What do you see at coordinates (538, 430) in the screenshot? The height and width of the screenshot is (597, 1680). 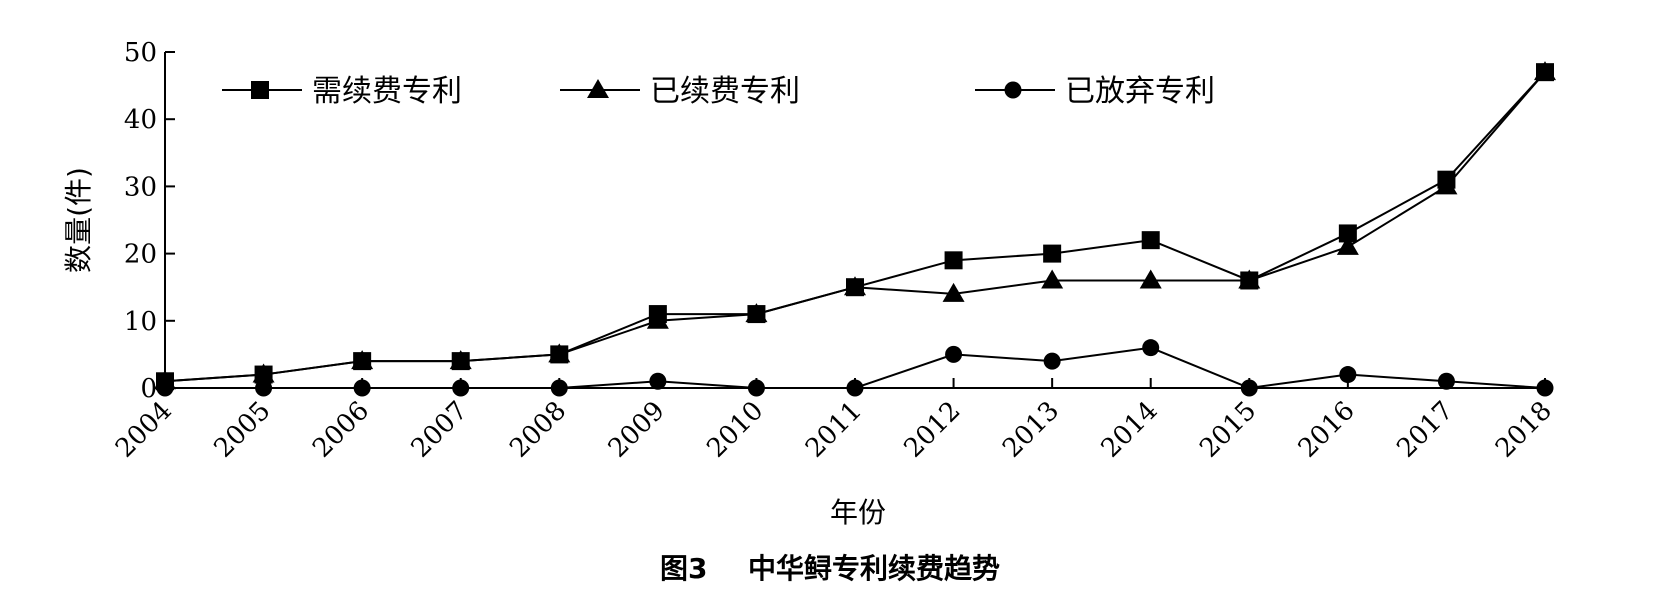 I see `x-tick-label: 2008` at bounding box center [538, 430].